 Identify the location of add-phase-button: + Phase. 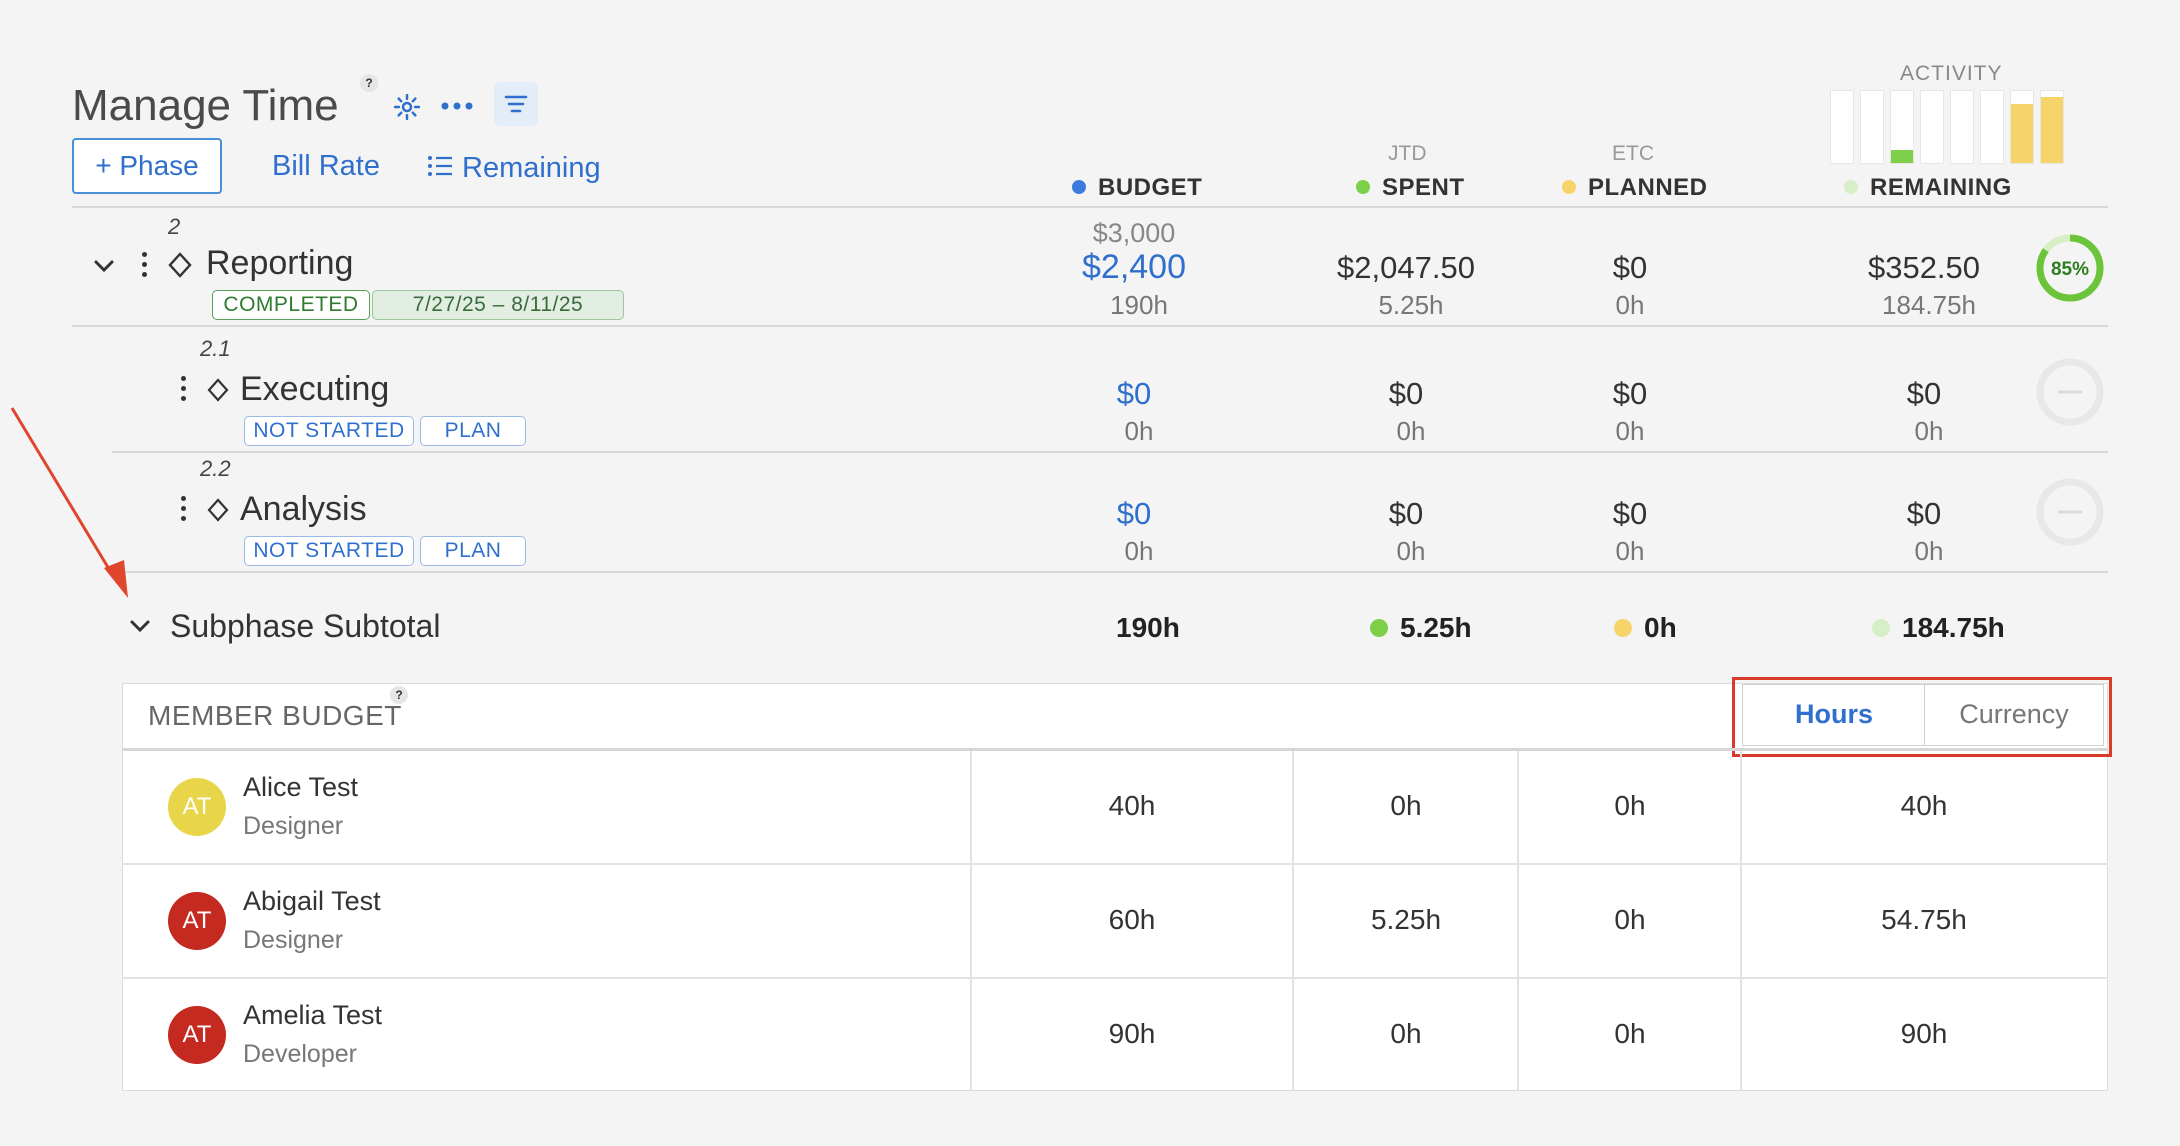
(147, 166).